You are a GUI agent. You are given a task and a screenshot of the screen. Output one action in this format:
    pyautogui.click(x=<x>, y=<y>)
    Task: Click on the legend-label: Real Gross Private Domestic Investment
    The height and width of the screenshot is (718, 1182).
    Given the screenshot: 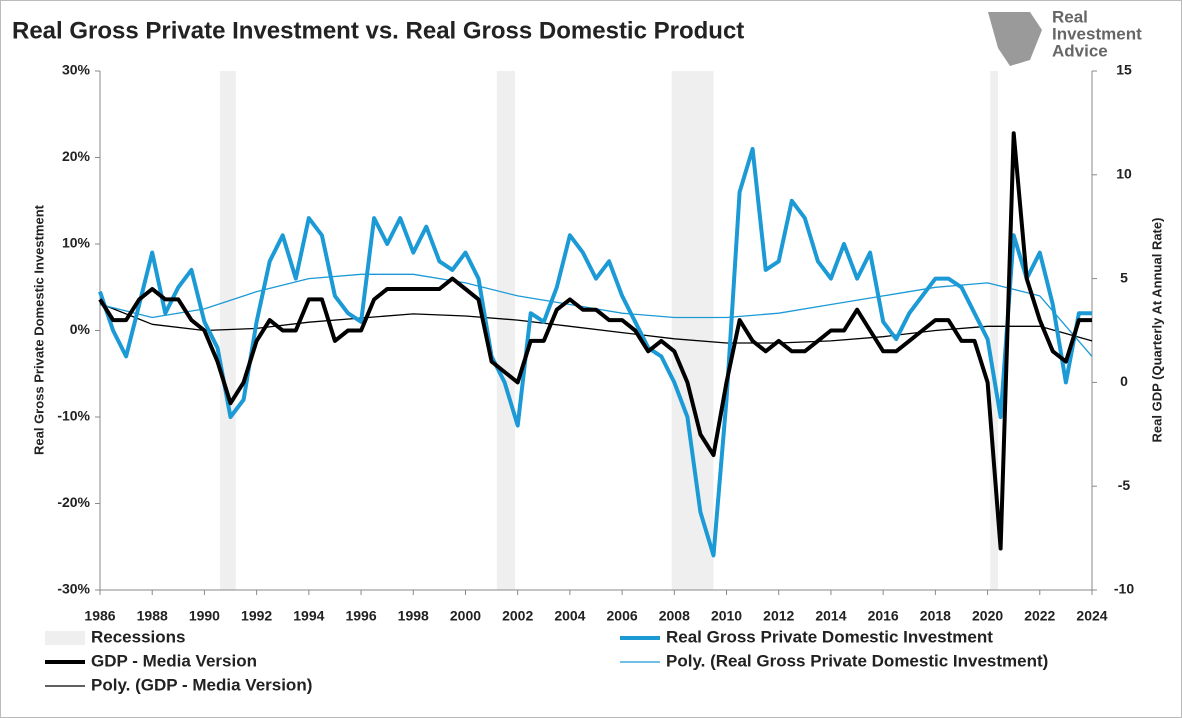 What is the action you would take?
    pyautogui.click(x=829, y=636)
    